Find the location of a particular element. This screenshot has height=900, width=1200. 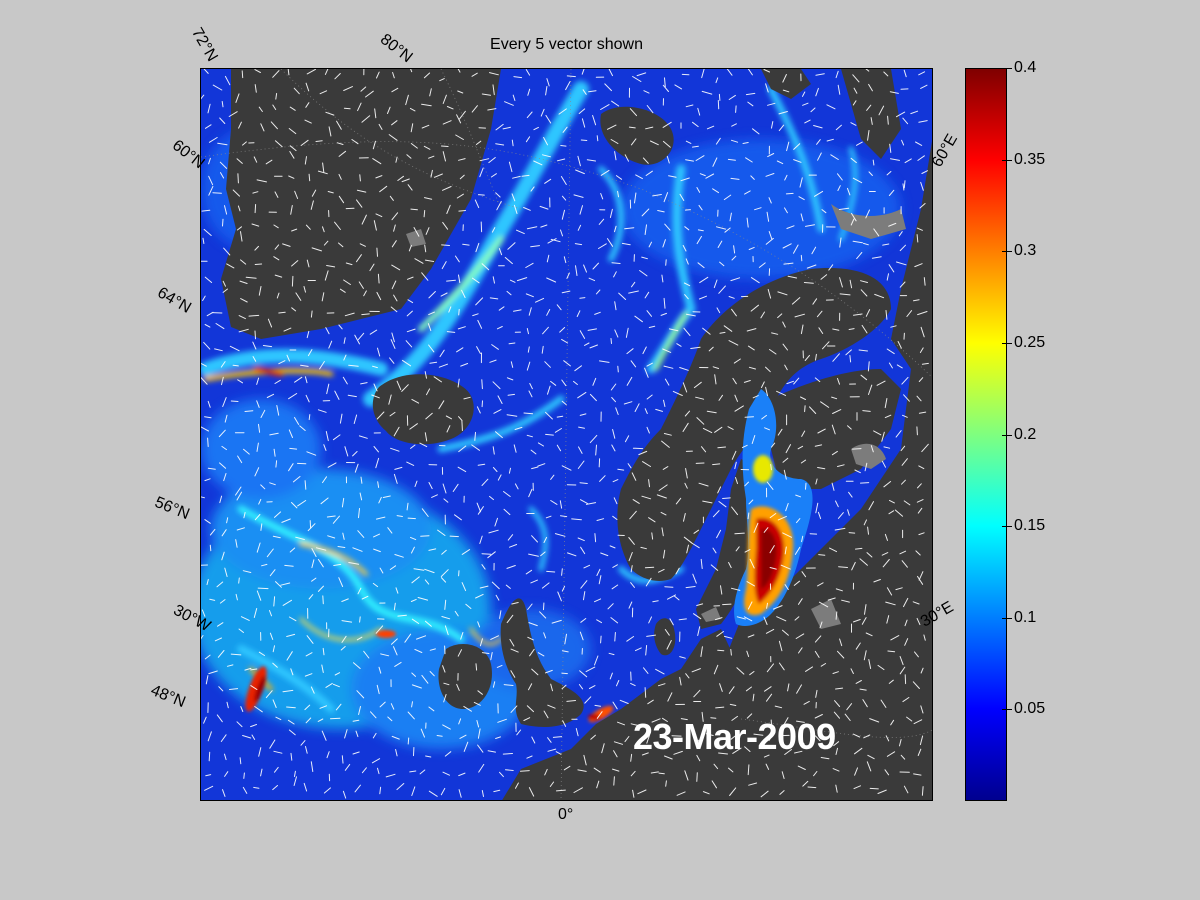

colorbar-tick-label: 0.35 is located at coordinates (1030, 159).